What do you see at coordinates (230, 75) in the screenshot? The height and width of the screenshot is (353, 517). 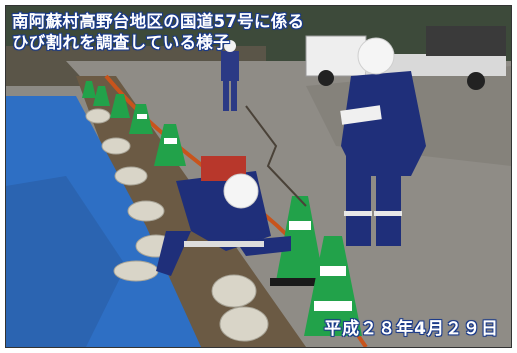 I see `distant-worker` at bounding box center [230, 75].